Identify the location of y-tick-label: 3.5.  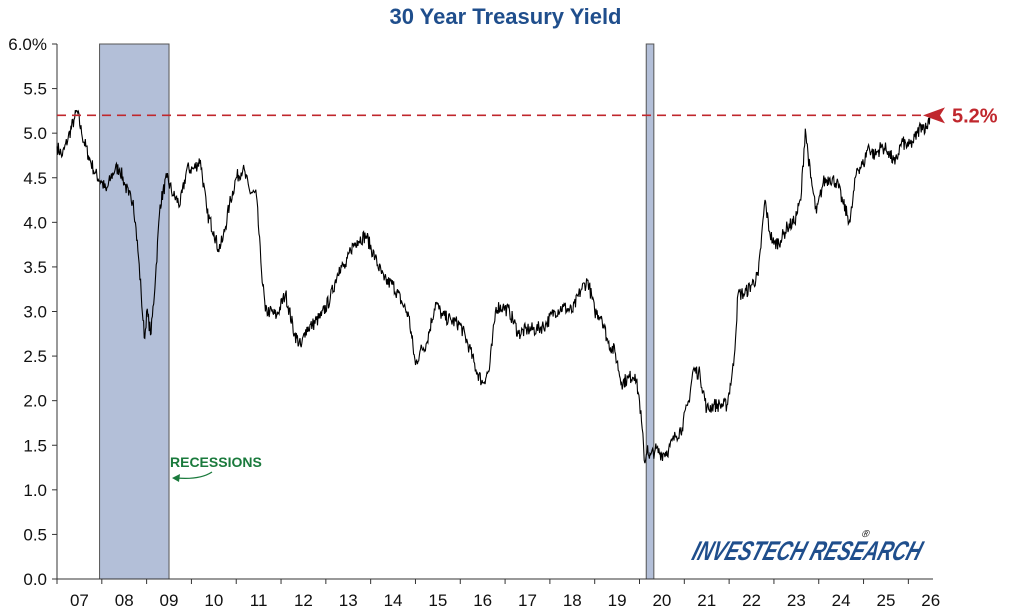
(35, 267).